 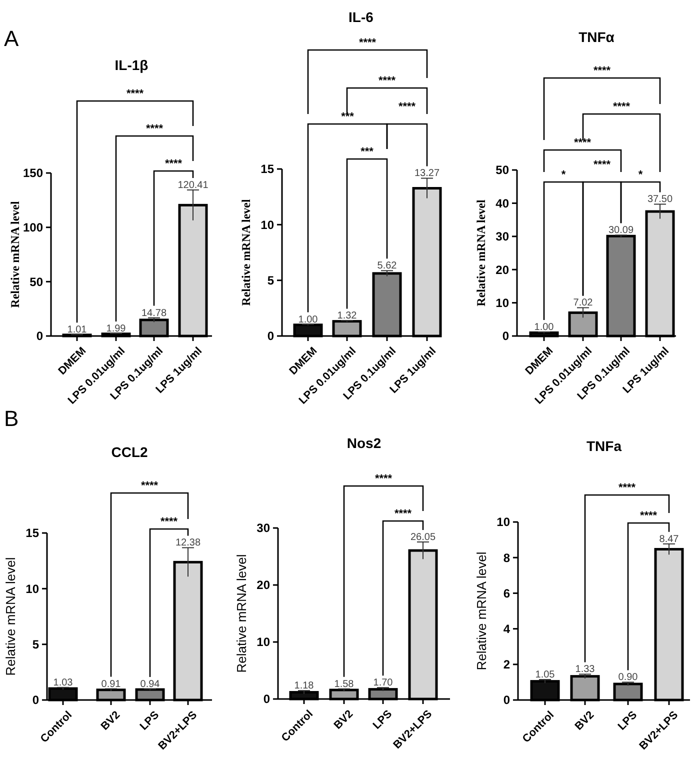 What do you see at coordinates (77, 330) in the screenshot?
I see `data-label: 1.01` at bounding box center [77, 330].